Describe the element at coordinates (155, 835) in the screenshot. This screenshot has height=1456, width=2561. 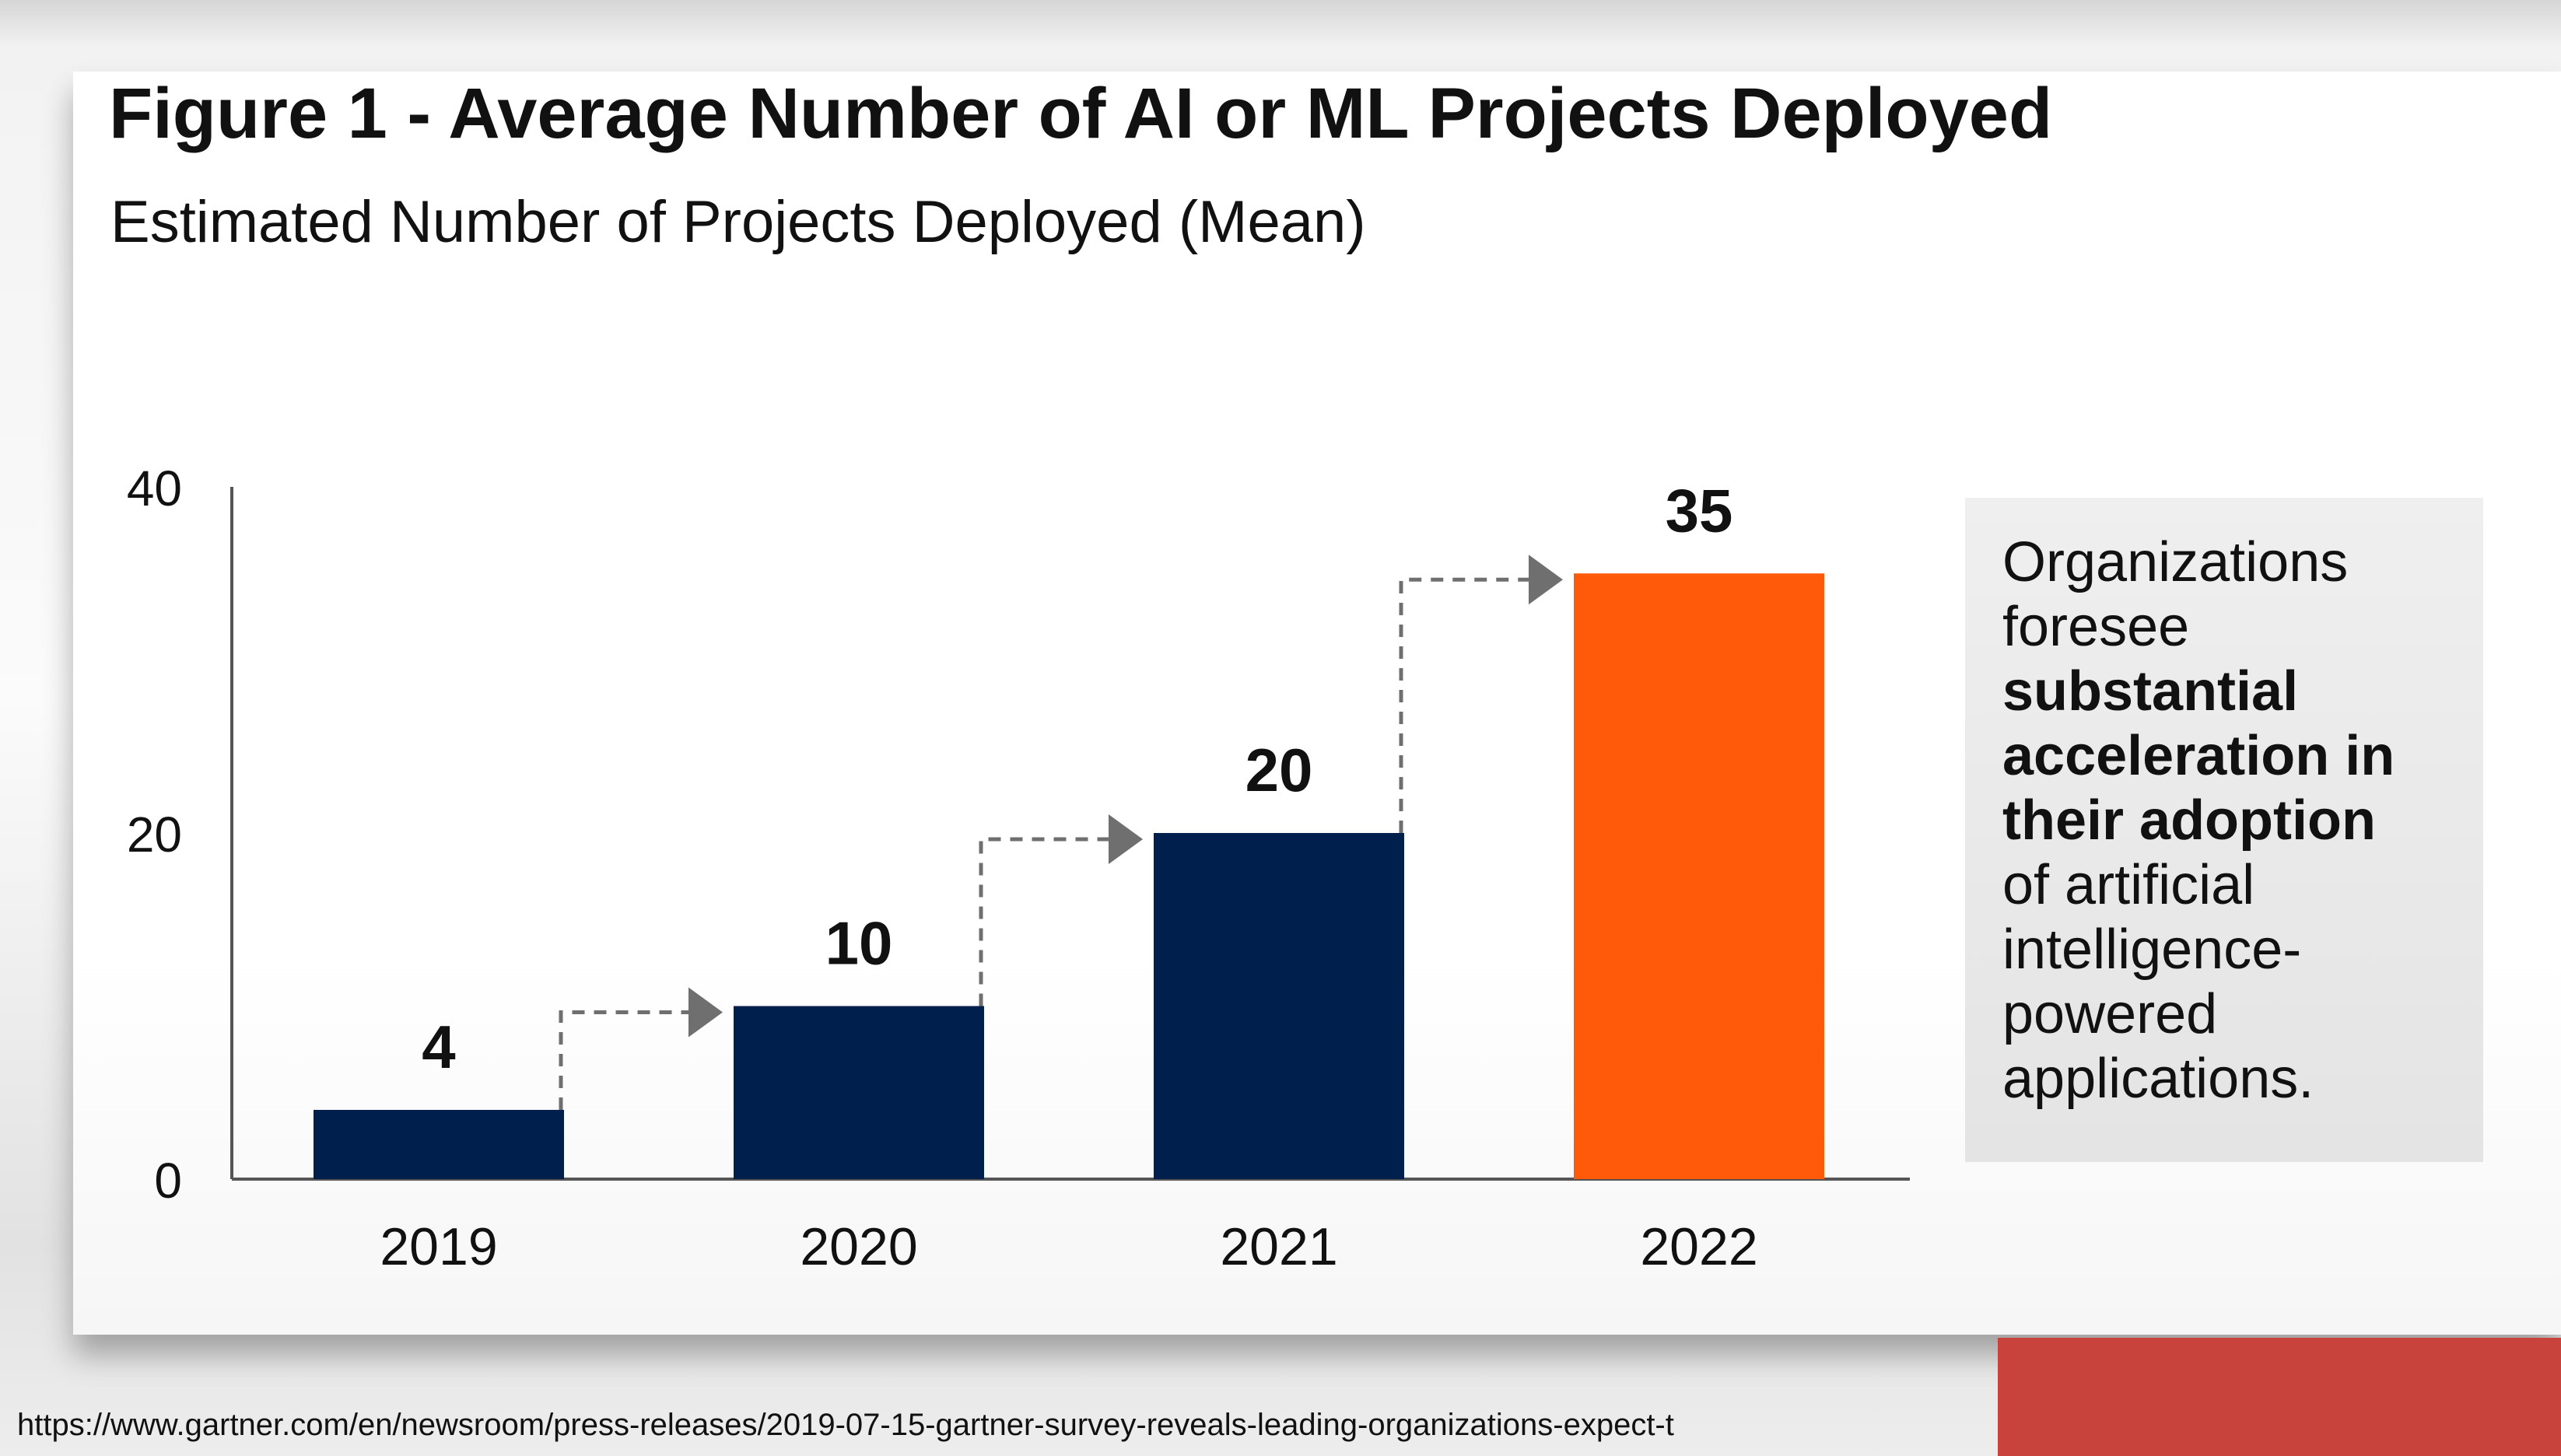
I see `y-tick-label: 20` at that location.